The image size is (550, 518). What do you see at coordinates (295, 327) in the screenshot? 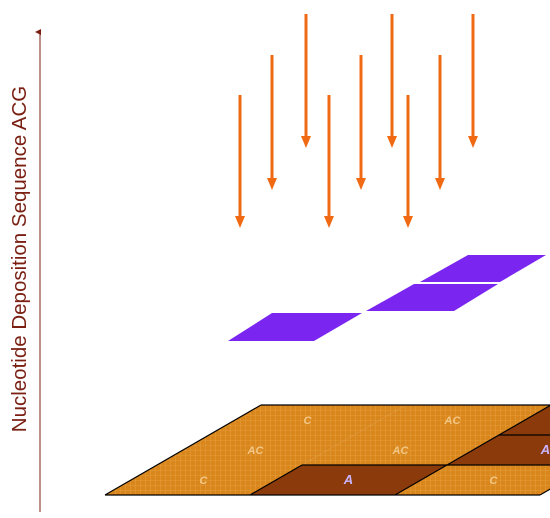
I see `mask-window-left` at bounding box center [295, 327].